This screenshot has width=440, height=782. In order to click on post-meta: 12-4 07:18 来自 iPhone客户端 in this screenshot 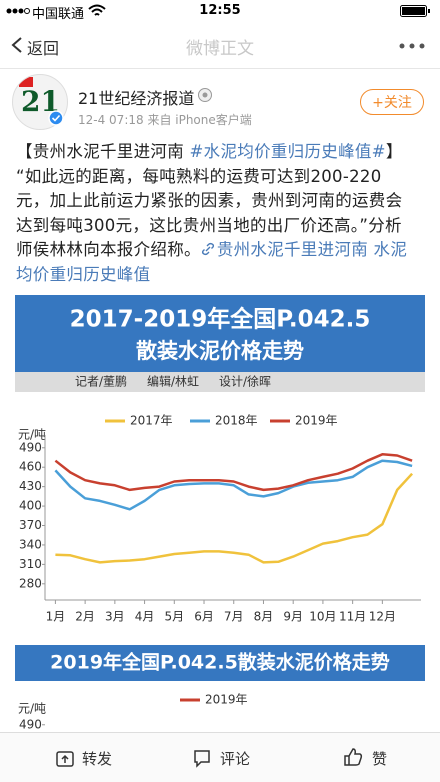, I will do `click(165, 120)`.